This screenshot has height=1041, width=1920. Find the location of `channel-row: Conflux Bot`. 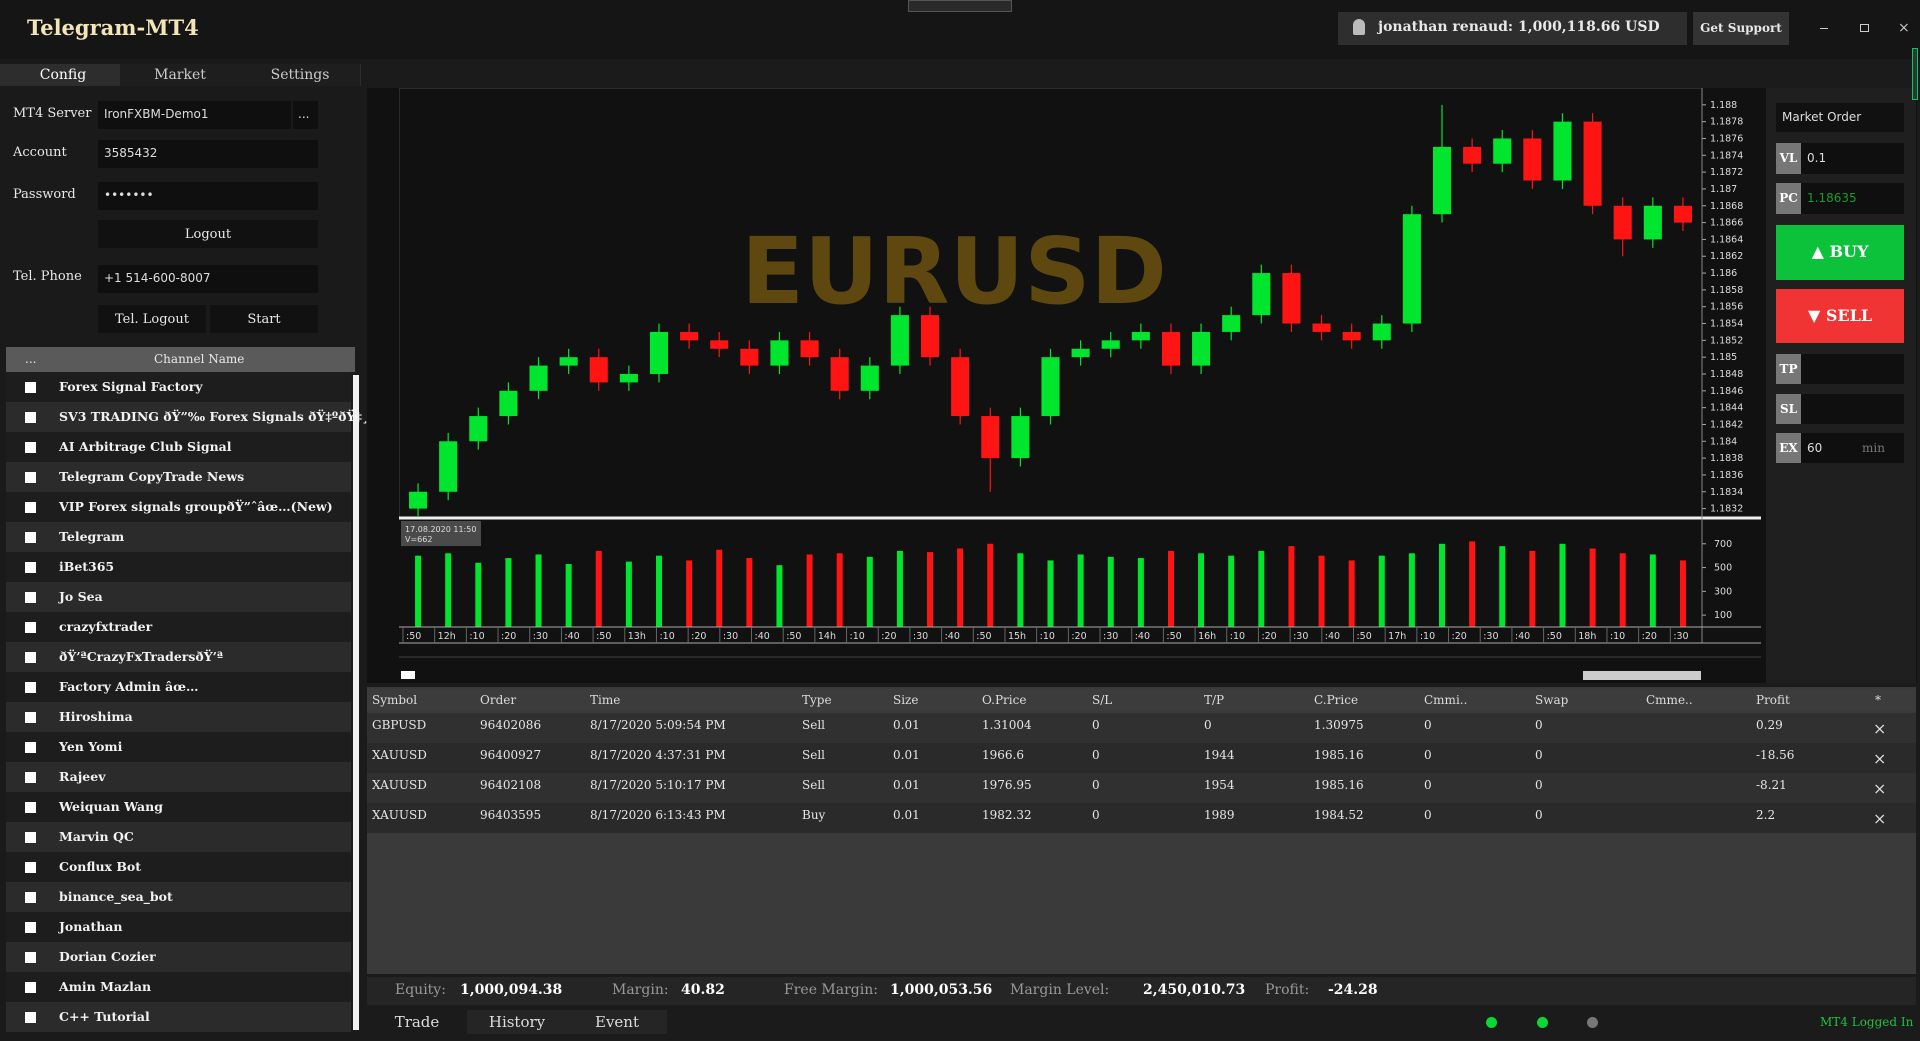

channel-row: Conflux Bot is located at coordinates (178, 867).